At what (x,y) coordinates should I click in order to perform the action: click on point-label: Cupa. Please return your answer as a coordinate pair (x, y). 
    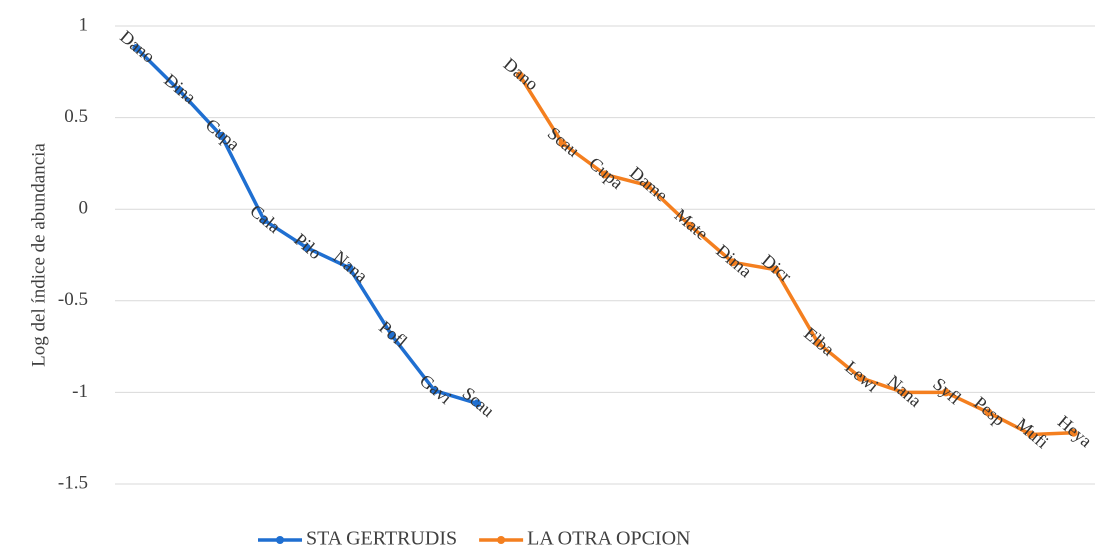
    Looking at the image, I should click on (606, 173).